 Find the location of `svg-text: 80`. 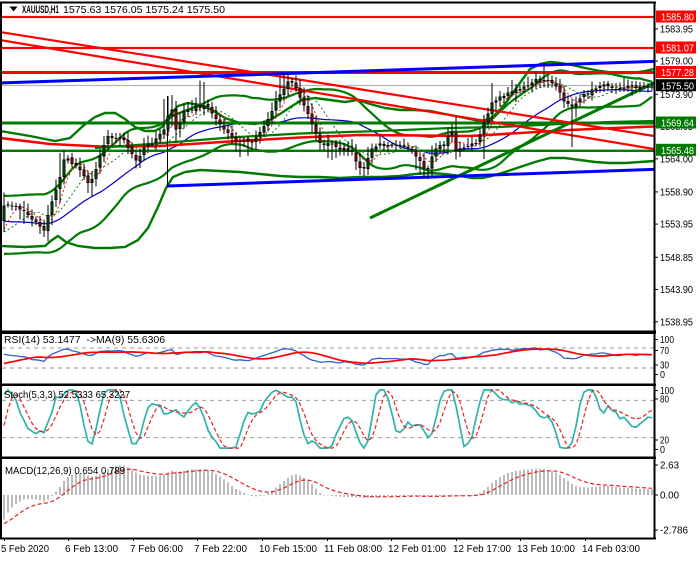

svg-text: 80 is located at coordinates (664, 400).